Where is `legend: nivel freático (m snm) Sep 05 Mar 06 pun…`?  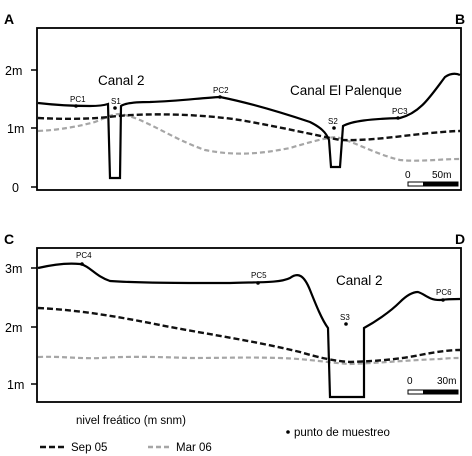 legend: nivel freático (m snm) Sep 05 Mar 06 pun… is located at coordinates (215, 434).